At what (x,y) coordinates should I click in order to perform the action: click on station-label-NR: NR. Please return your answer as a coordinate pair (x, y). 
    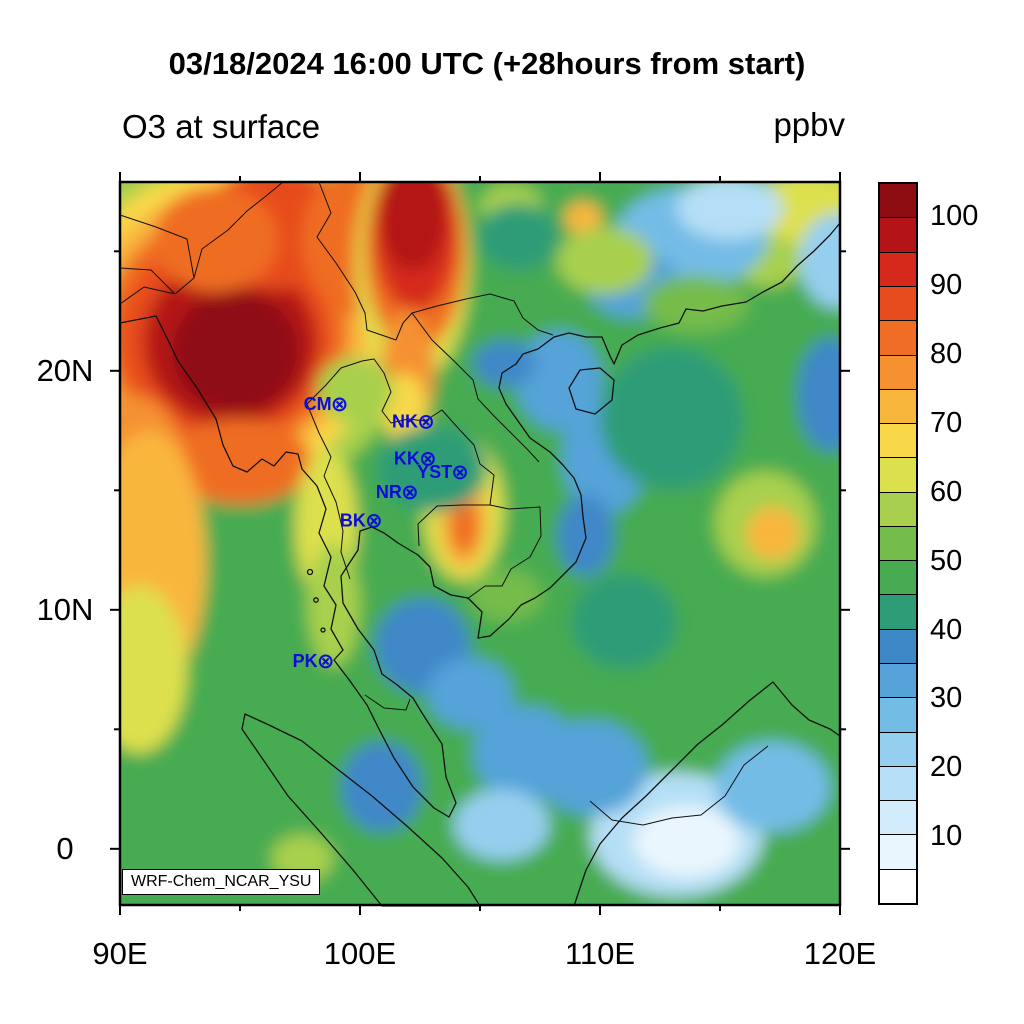
    Looking at the image, I should click on (389, 492).